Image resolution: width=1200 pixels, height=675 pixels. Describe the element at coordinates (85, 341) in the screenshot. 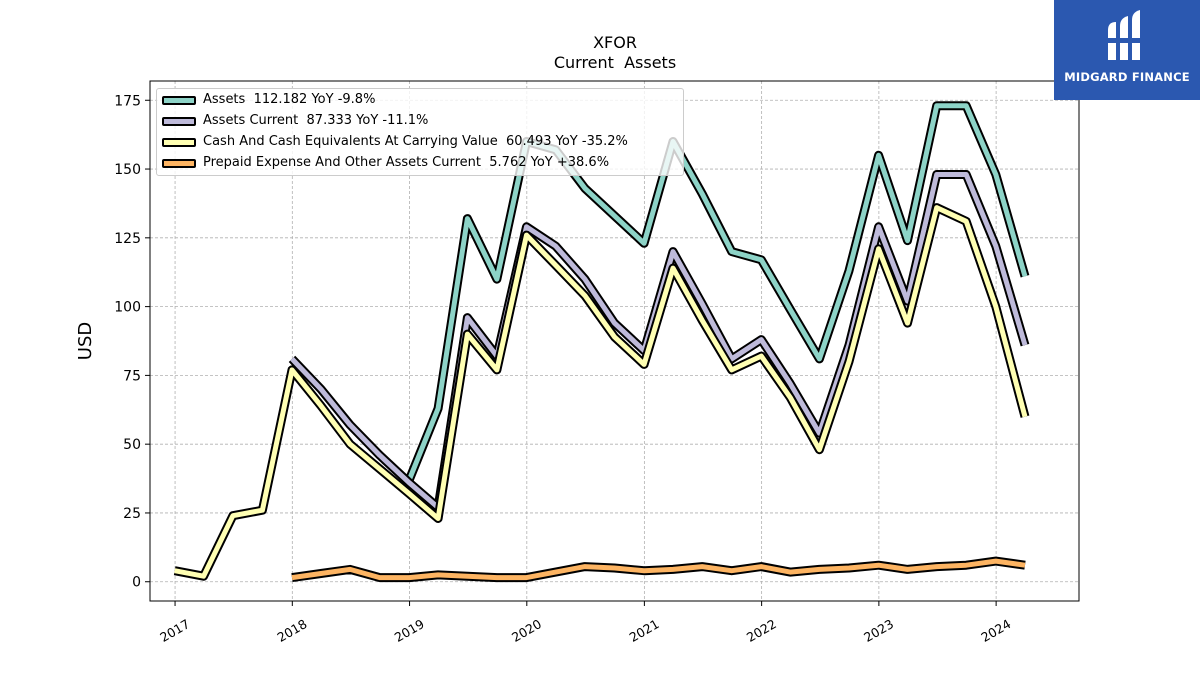

I see `y-axis-label: USD` at that location.